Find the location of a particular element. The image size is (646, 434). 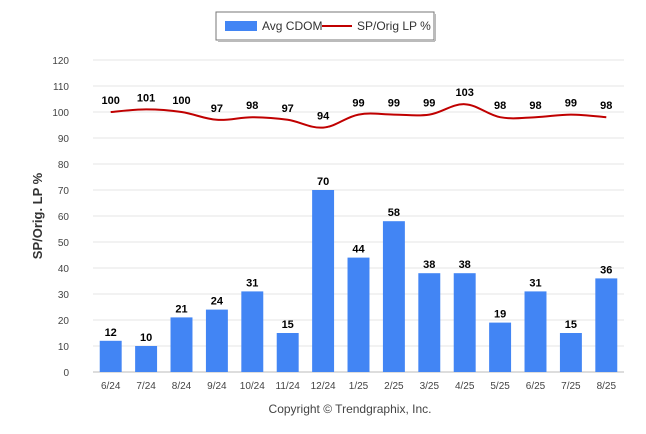

x-tick-label: 8/24 is located at coordinates (182, 386).